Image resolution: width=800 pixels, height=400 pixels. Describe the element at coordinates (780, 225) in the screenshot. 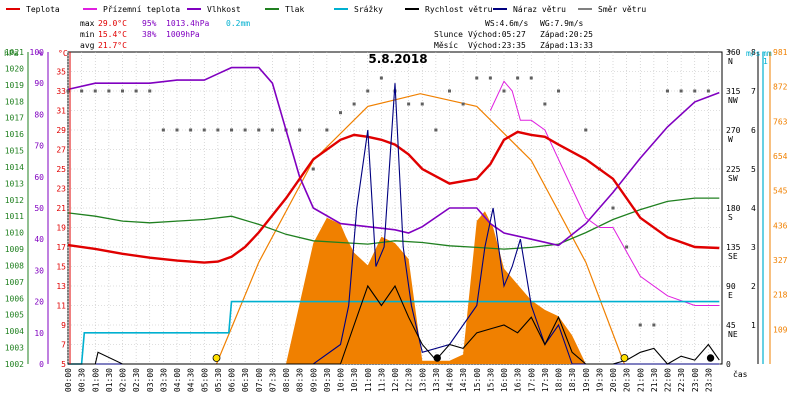

I see `solar-tick: 436` at that location.